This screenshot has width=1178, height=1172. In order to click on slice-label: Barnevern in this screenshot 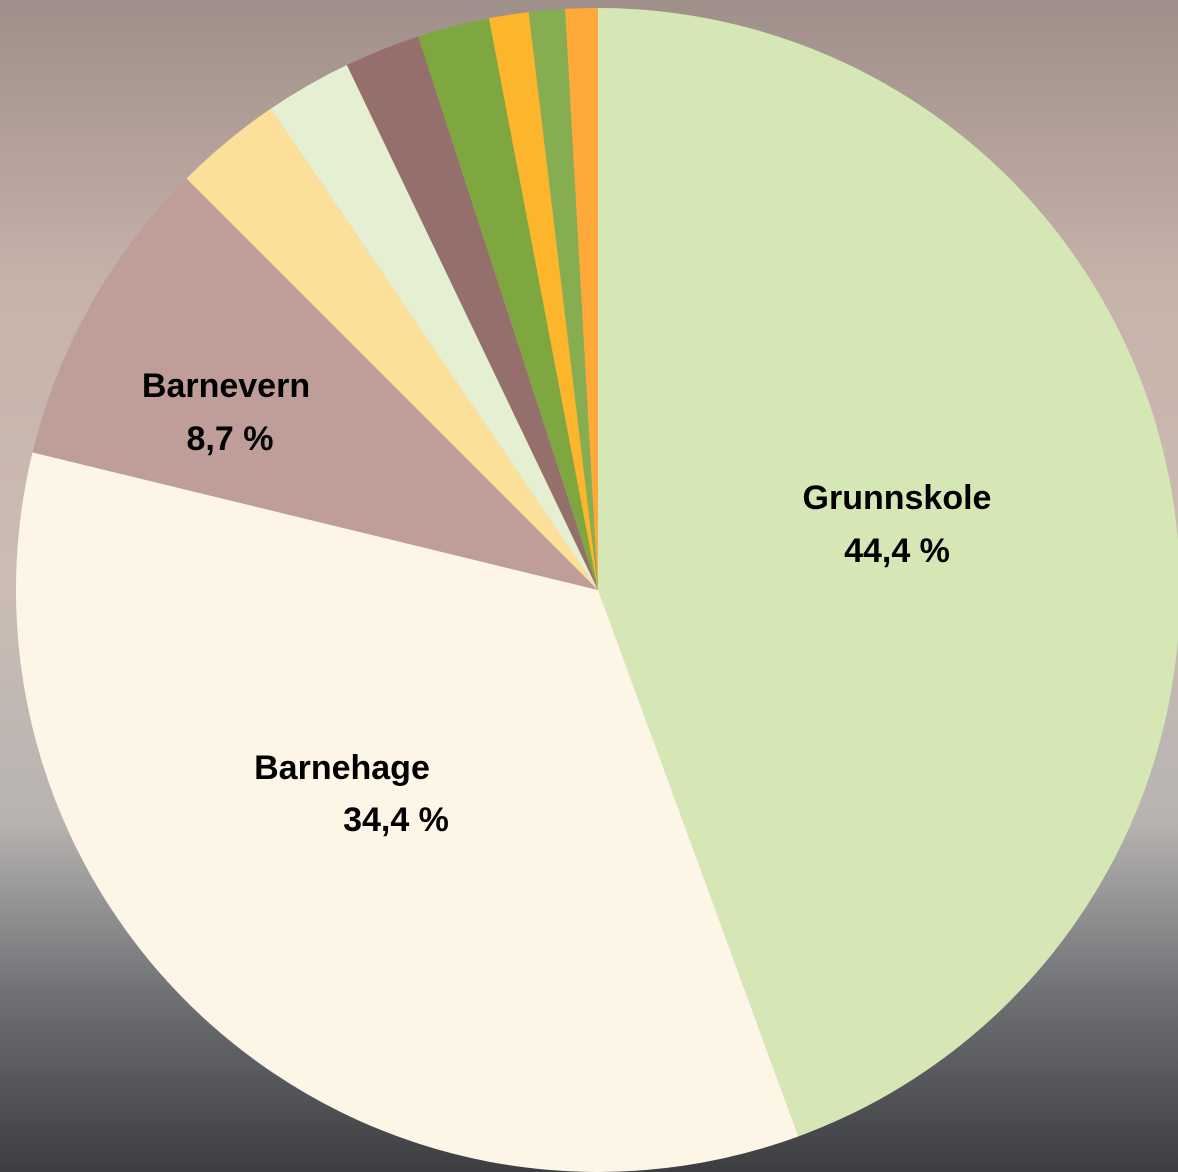, I will do `click(226, 386)`.